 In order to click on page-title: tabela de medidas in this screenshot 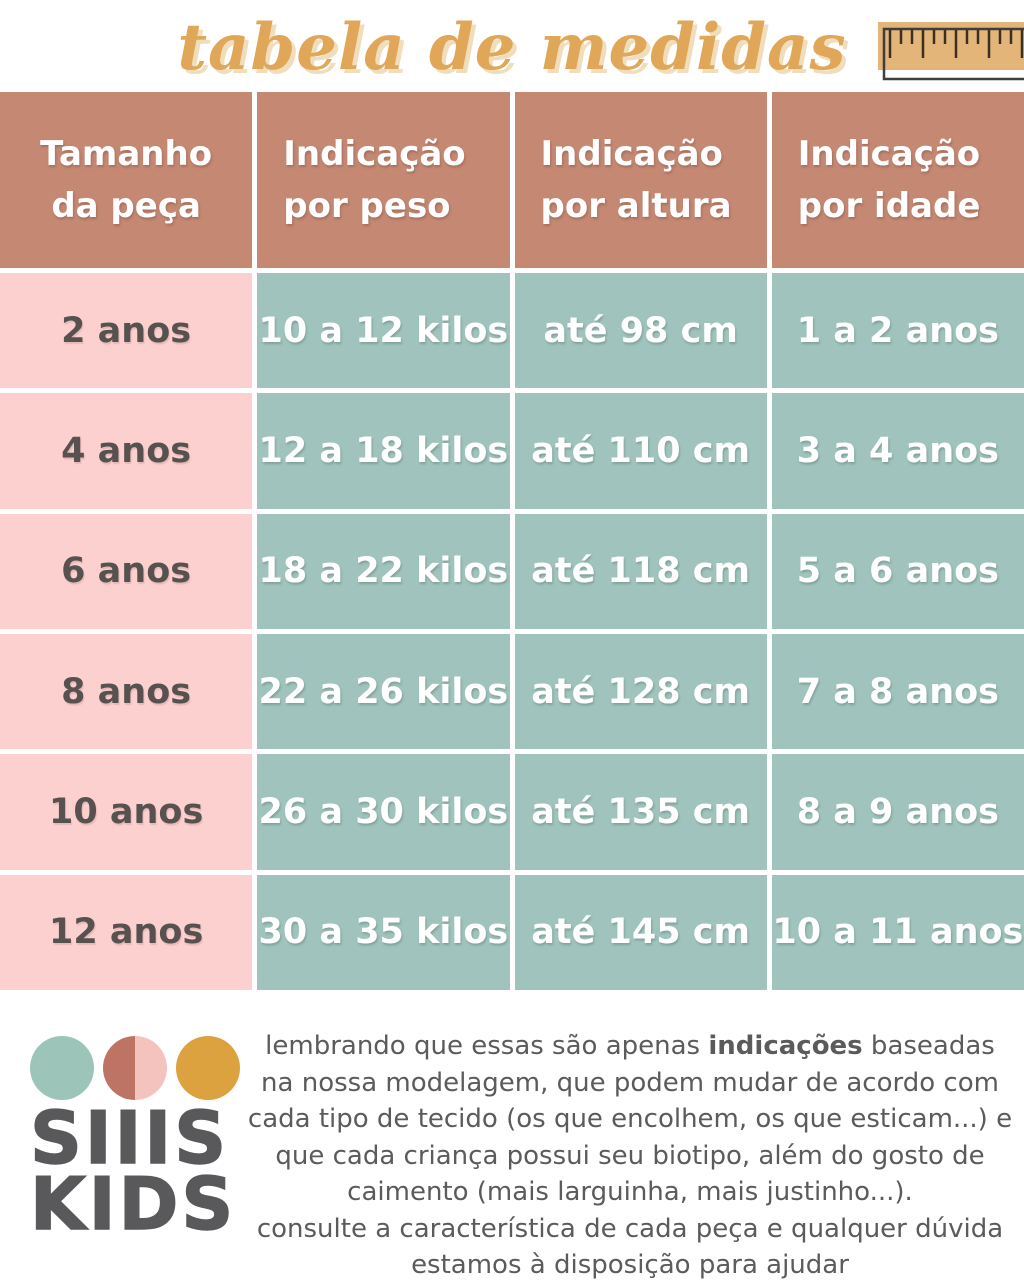, I will do `click(512, 47)`.